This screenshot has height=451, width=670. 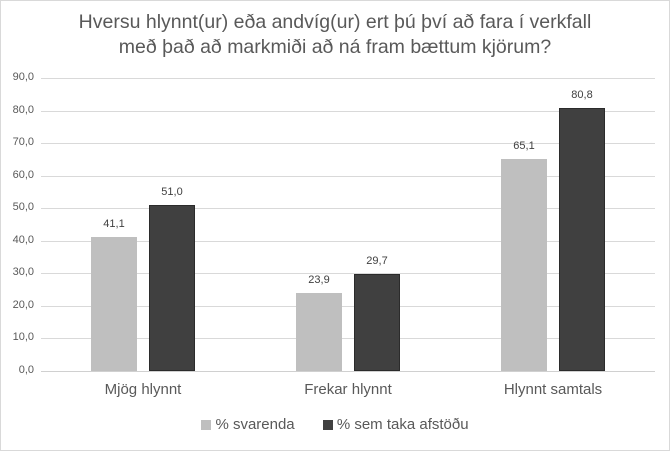 I want to click on legend: % svarenda % sem taka afstöðu, so click(x=335, y=425).